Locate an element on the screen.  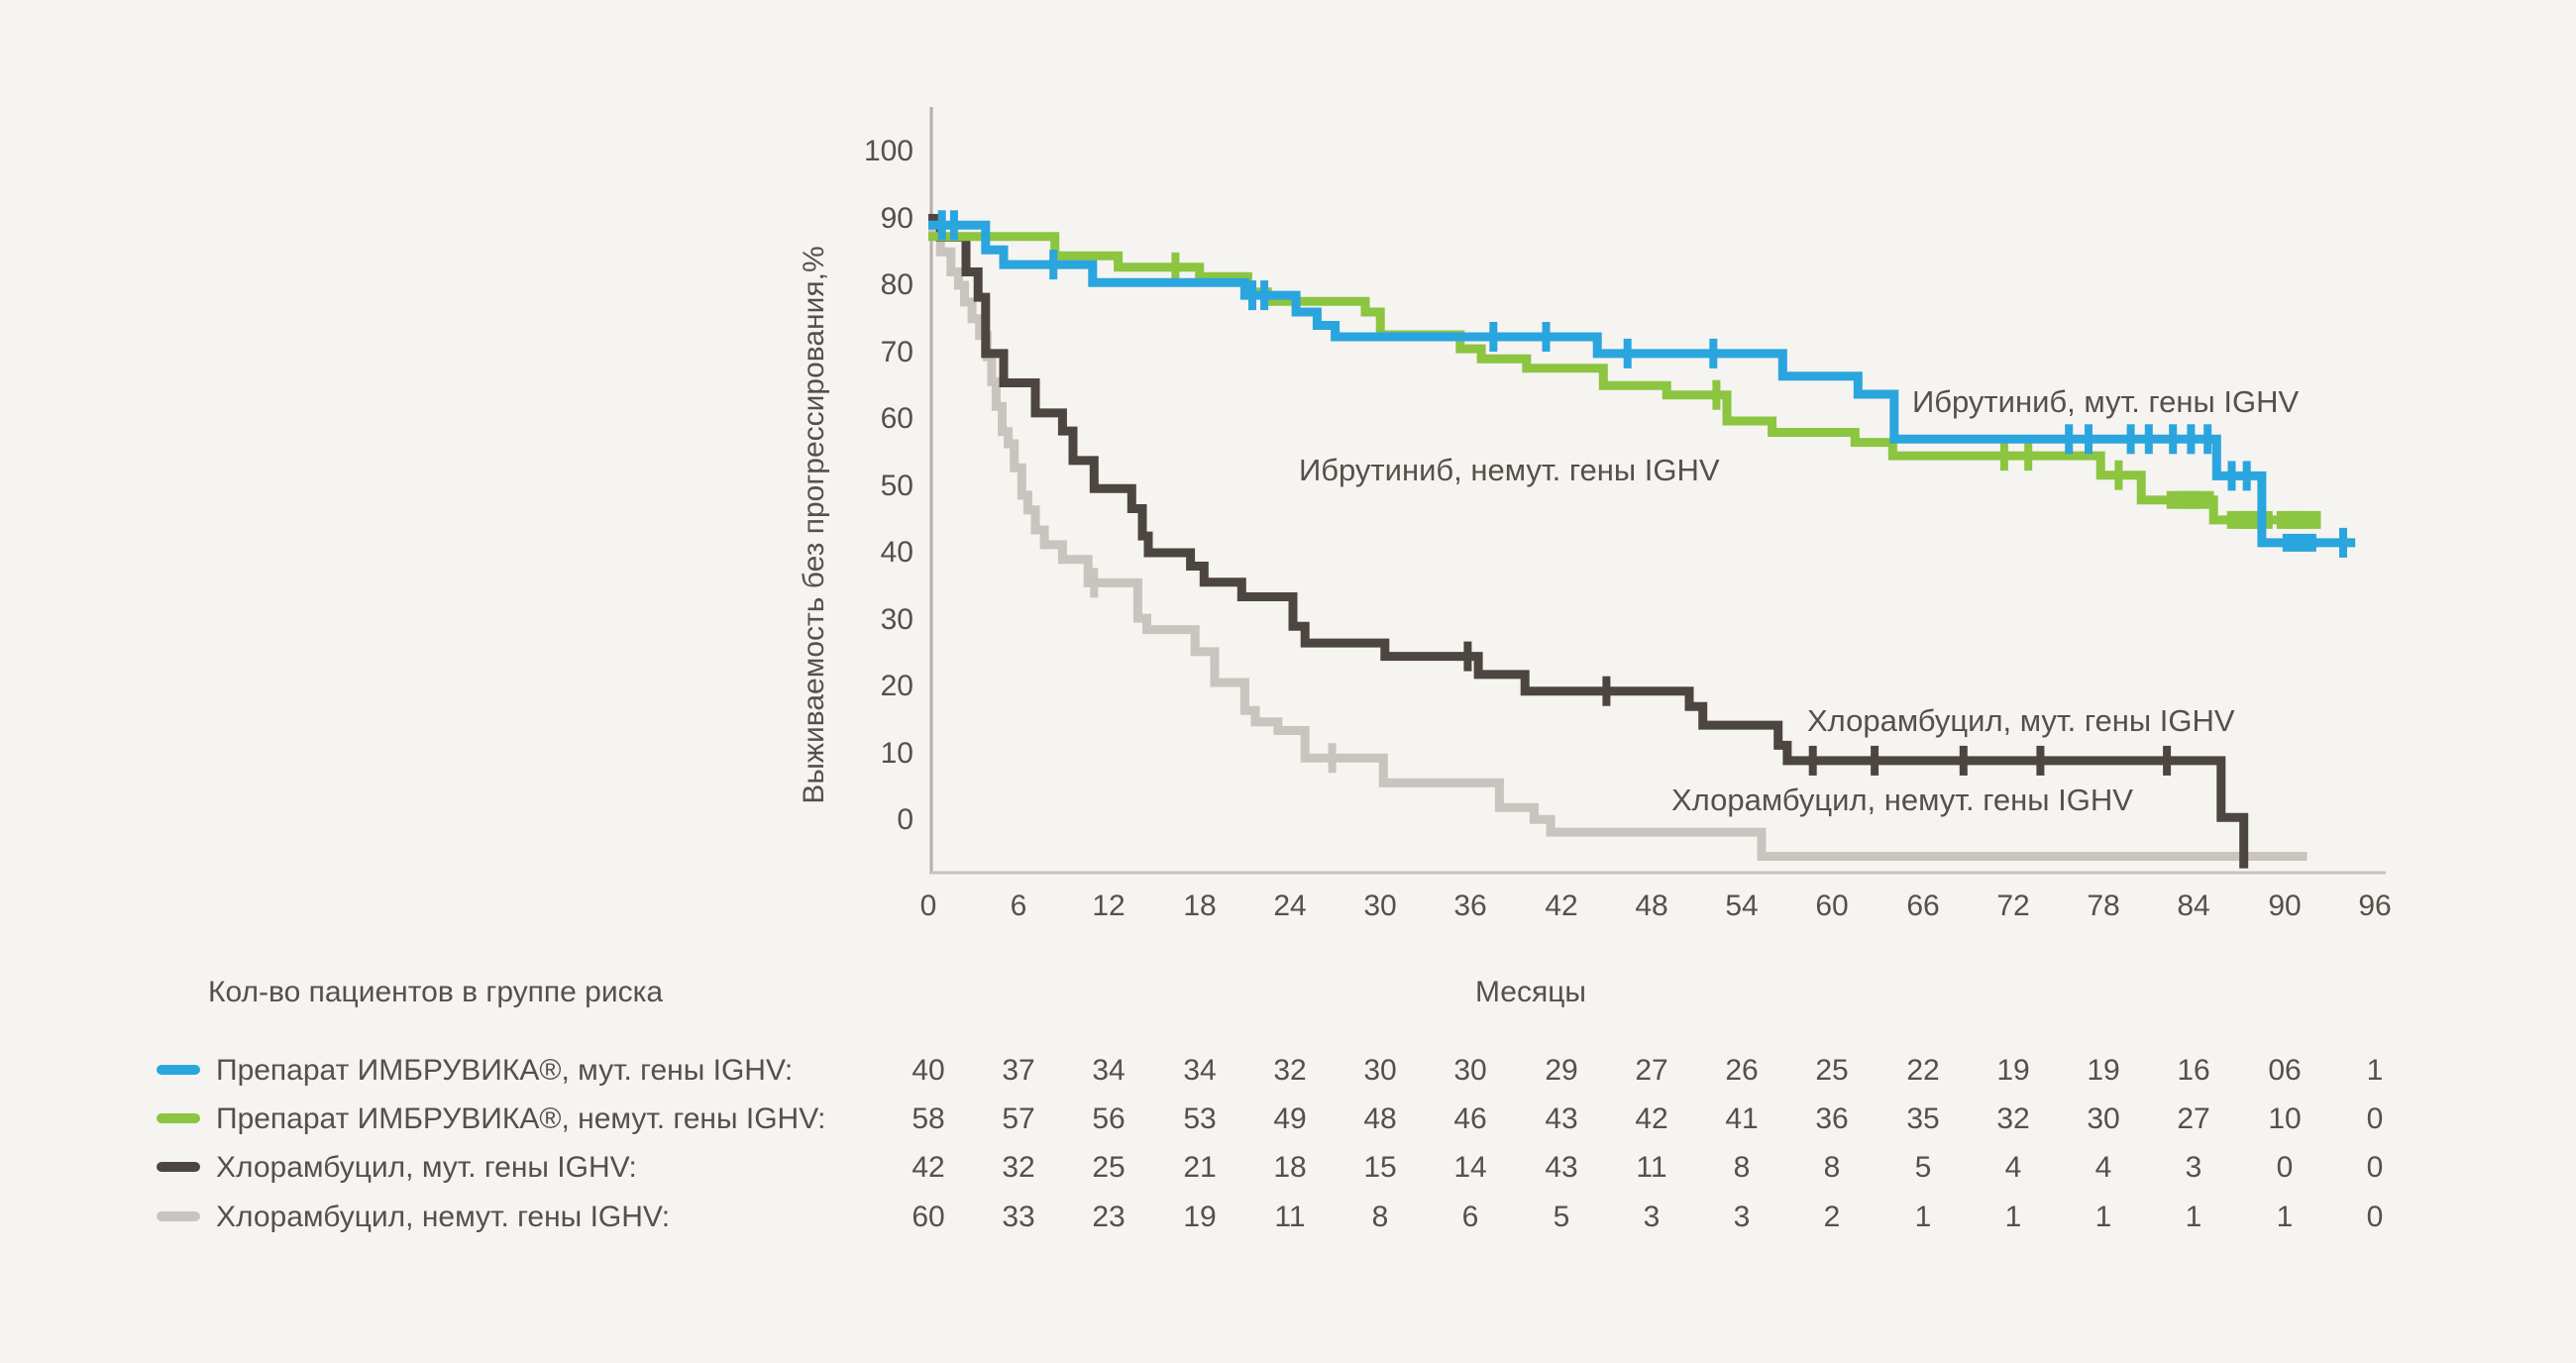
curve-label: Хлорамбуцил, мут. гены IGHV is located at coordinates (2021, 720).